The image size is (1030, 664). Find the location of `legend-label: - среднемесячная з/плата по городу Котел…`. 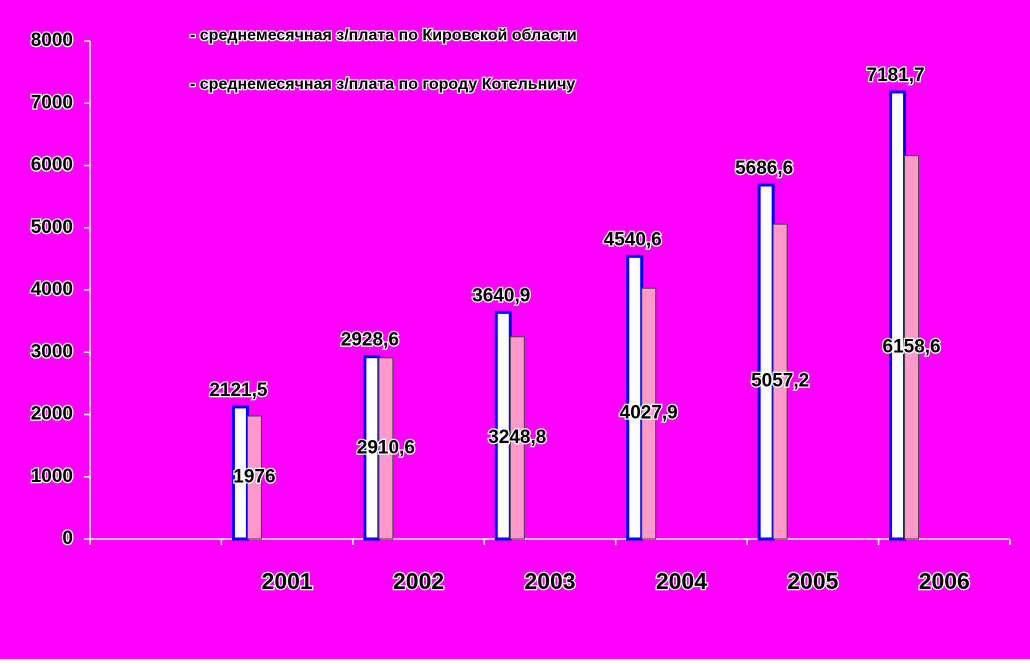

legend-label: - среднемесячная з/плата по городу Котел… is located at coordinates (382, 84).